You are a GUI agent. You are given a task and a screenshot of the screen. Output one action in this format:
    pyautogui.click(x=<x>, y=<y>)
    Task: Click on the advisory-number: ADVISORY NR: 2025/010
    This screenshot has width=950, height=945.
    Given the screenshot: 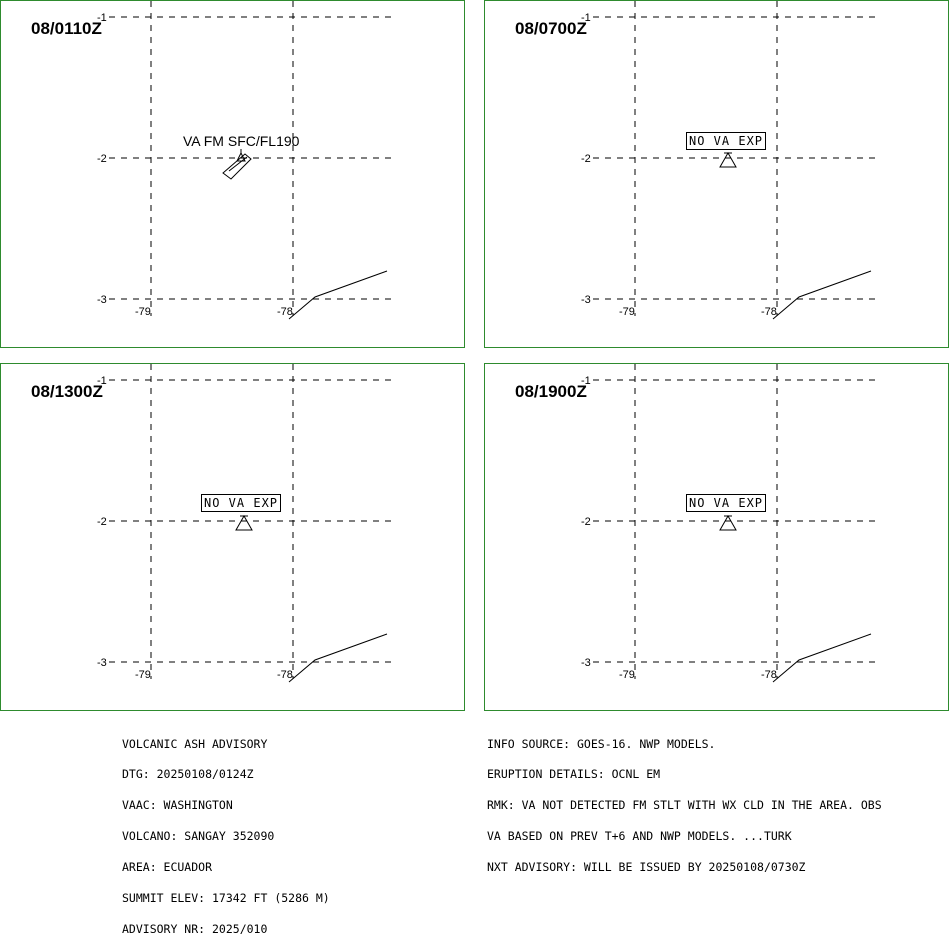 What is the action you would take?
    pyautogui.click(x=195, y=928)
    